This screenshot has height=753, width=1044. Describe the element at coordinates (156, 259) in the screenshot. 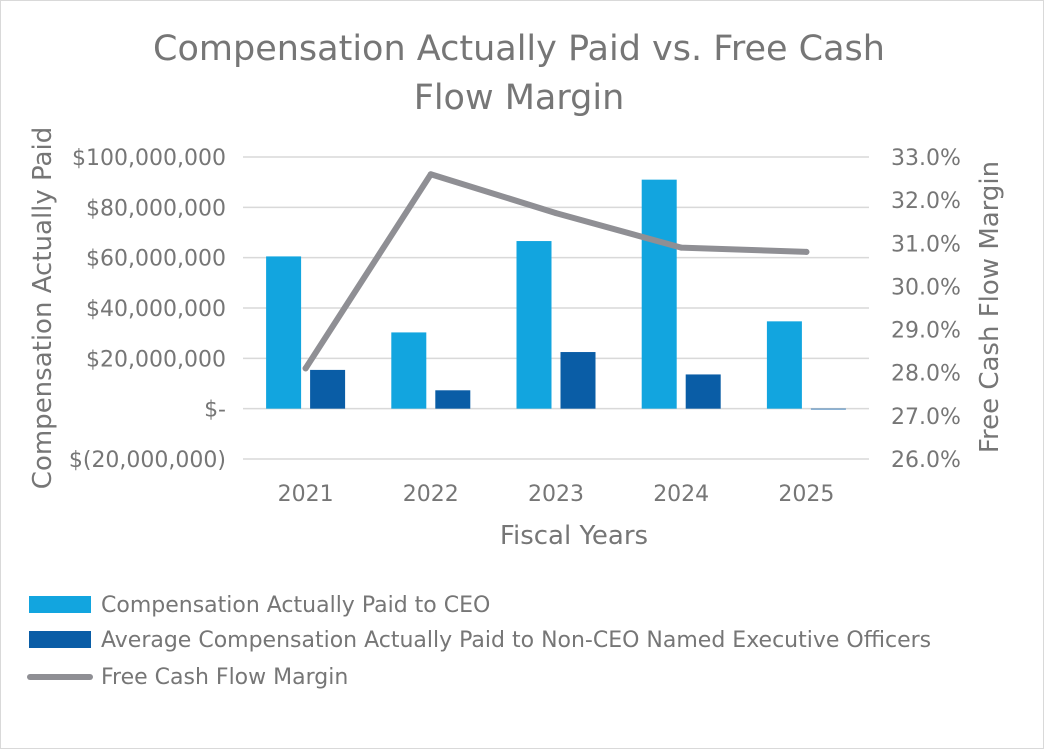

I see `left-tick-label: $60,000,000` at that location.